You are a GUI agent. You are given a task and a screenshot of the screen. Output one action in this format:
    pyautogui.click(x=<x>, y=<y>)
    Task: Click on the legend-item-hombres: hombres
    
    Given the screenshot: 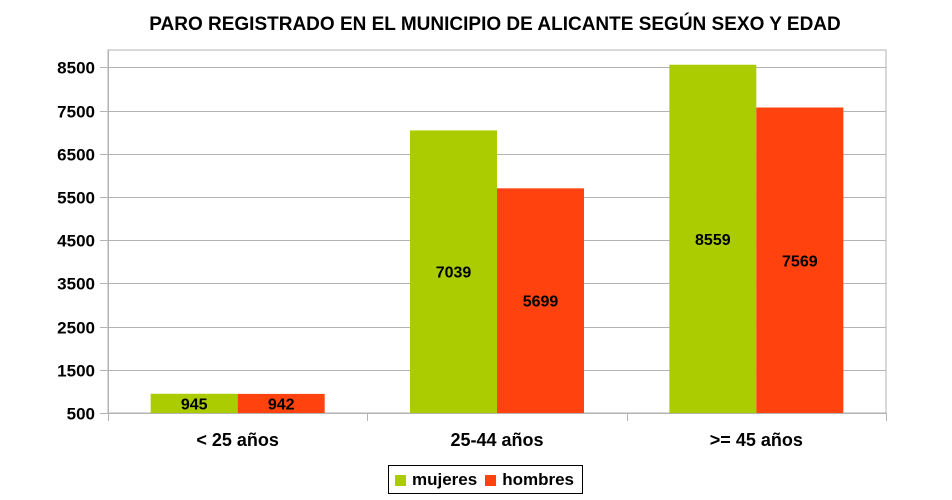 What is the action you would take?
    pyautogui.click(x=529, y=480)
    